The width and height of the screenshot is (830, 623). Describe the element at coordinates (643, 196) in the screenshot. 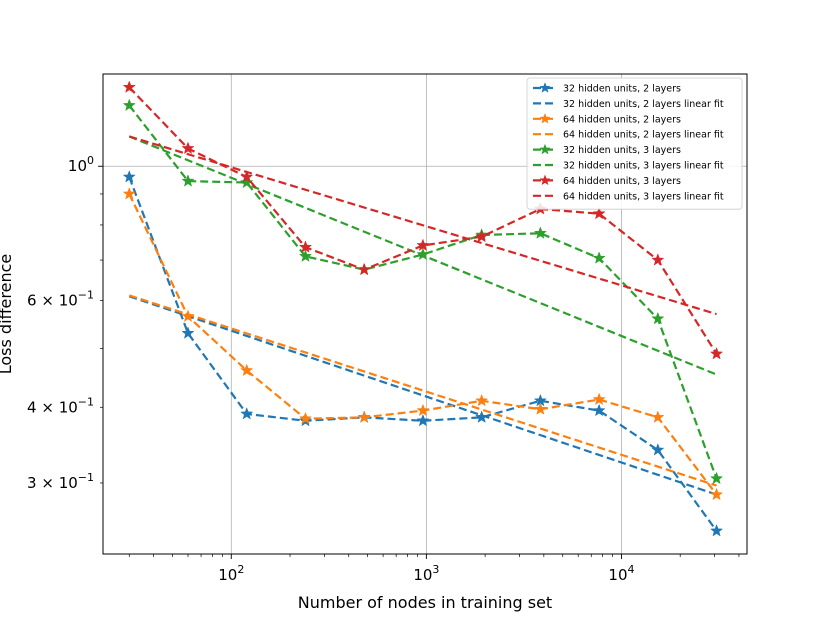

I see `legend-fit-label-series-3: 64 hidden units, 3 layers linear fit` at that location.